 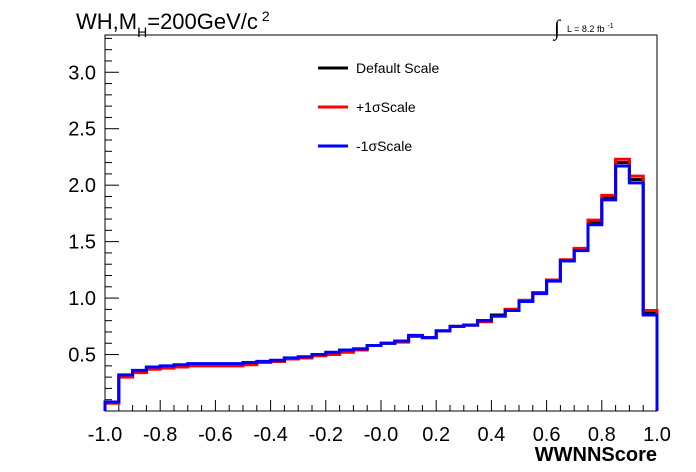 What do you see at coordinates (436, 435) in the screenshot?
I see `x-tick-label: 0.2` at bounding box center [436, 435].